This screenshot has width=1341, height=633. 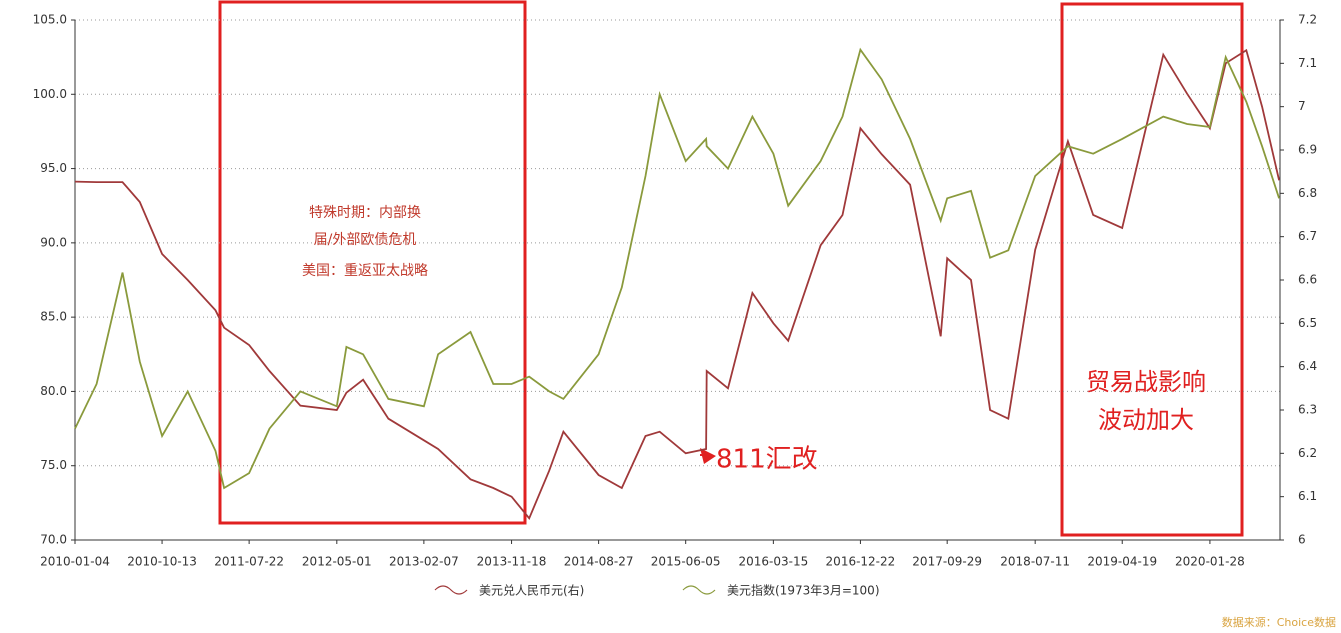 I want to click on x-tick-label: 2013-11-18, so click(x=512, y=562).